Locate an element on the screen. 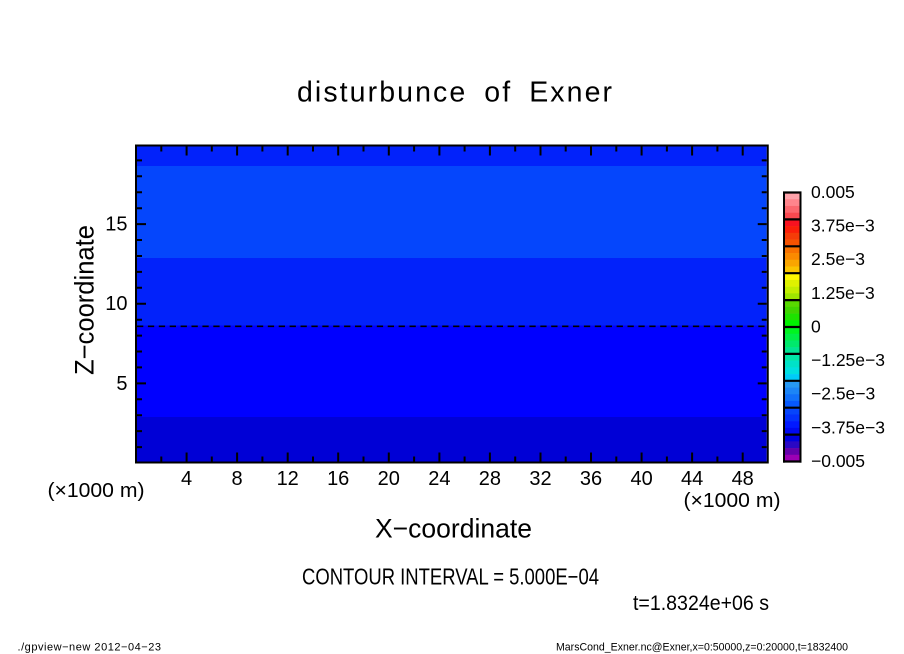 This screenshot has height=654, width=904. svg-text: 28 is located at coordinates (490, 479).